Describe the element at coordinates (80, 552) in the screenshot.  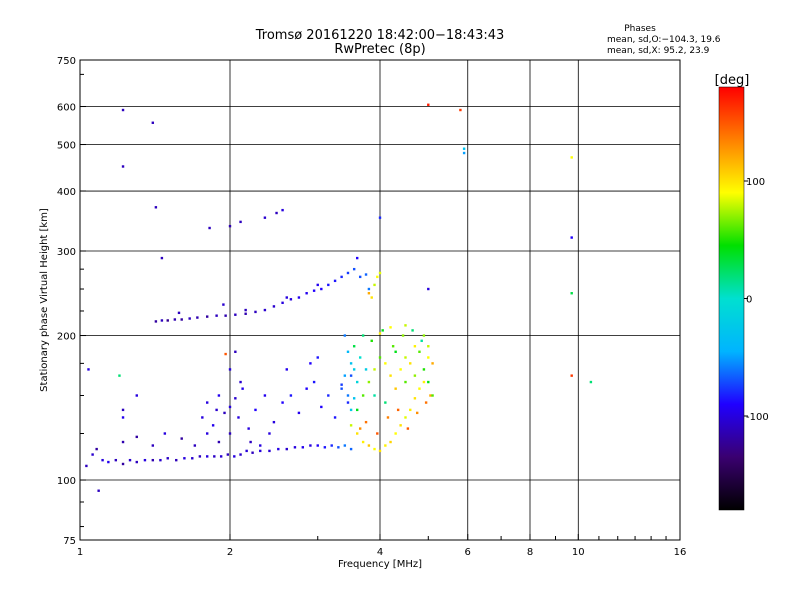
I see `x-tick-label: 1` at that location.